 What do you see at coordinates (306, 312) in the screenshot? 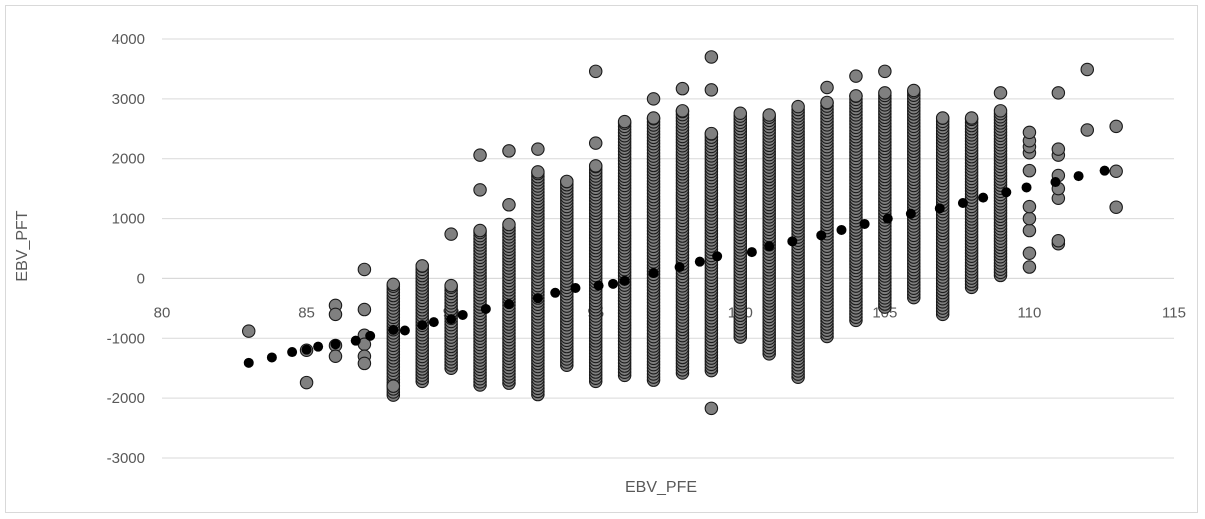
I see `x-tick-label: 85` at bounding box center [306, 312].